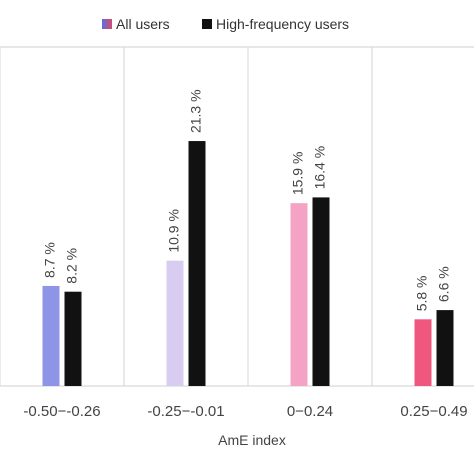 This screenshot has height=474, width=474. I want to click on legend: All users High-frequency users, so click(225, 24).